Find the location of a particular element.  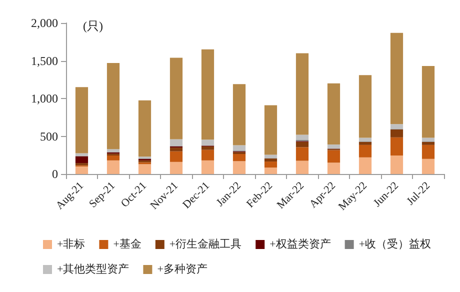

legend-label: +非标 is located at coordinates (71, 244).